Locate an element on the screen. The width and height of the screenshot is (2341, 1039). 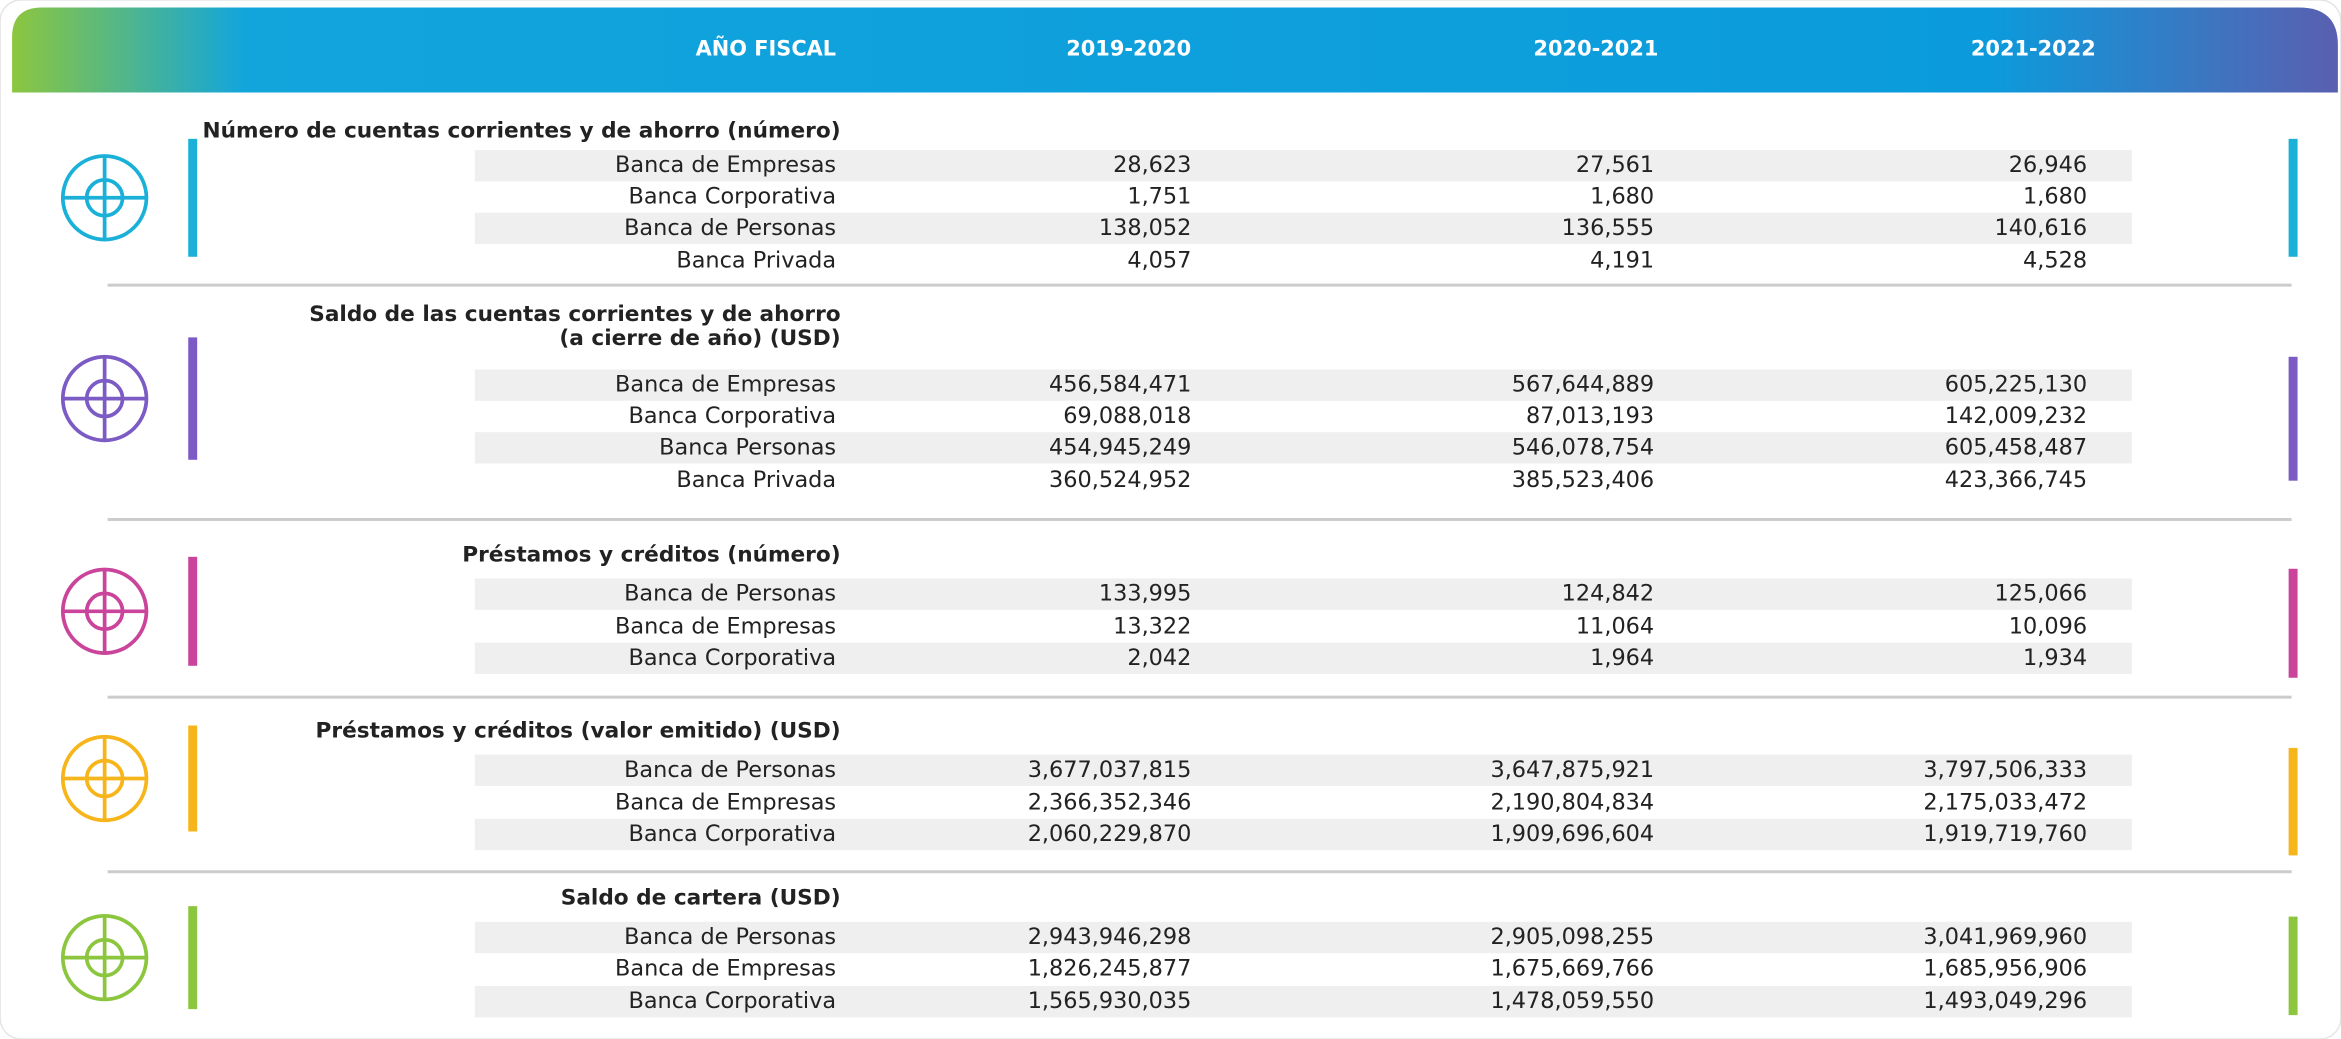
row-value: 133,995 is located at coordinates (1145, 594).